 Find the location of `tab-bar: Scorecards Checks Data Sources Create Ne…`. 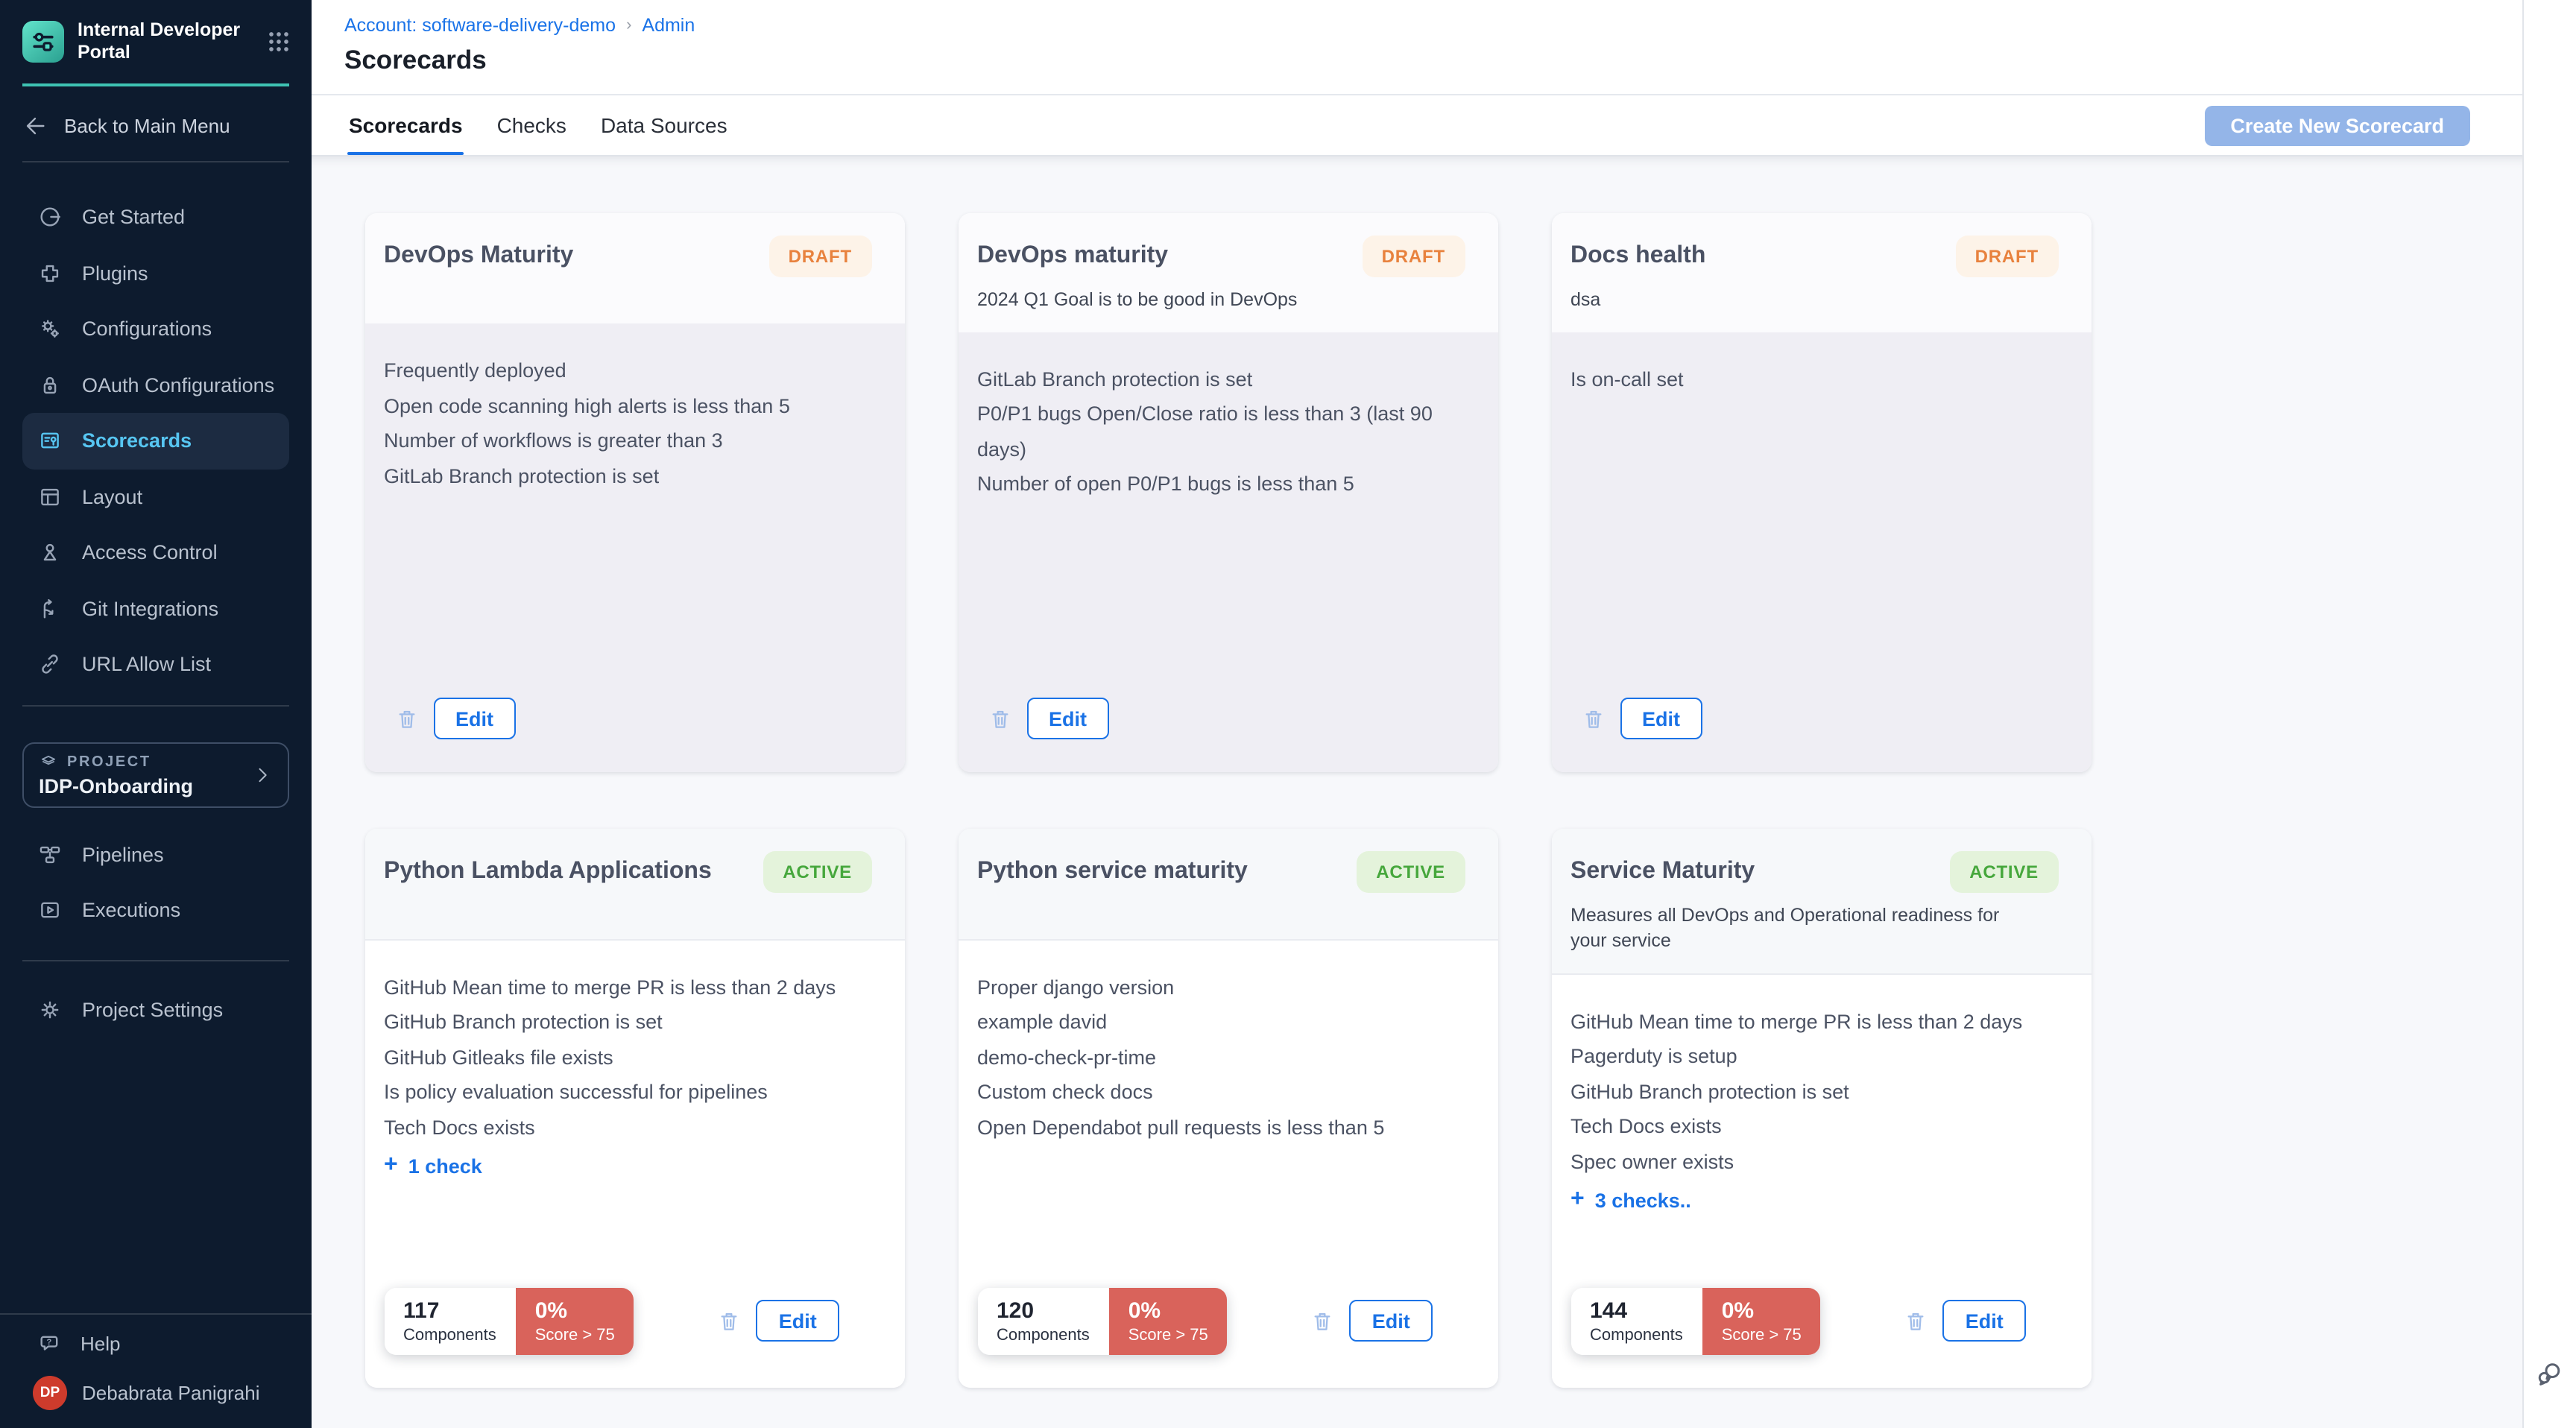

tab-bar: Scorecards Checks Data Sources Create Ne… is located at coordinates (1417, 126).